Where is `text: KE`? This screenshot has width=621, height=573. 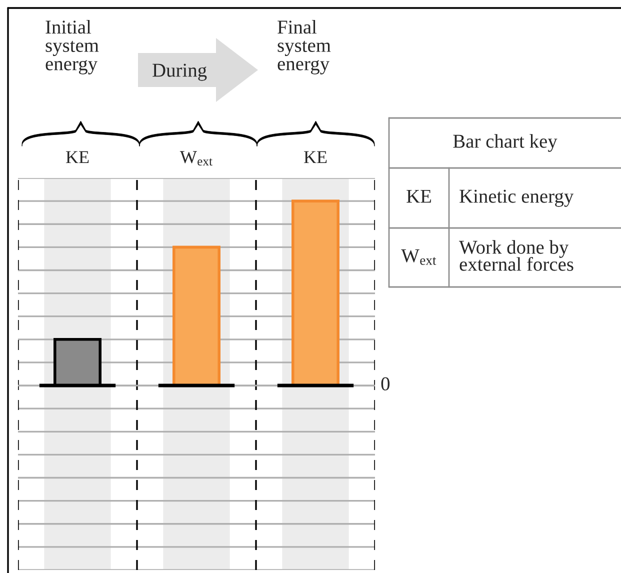 text: KE is located at coordinates (418, 196).